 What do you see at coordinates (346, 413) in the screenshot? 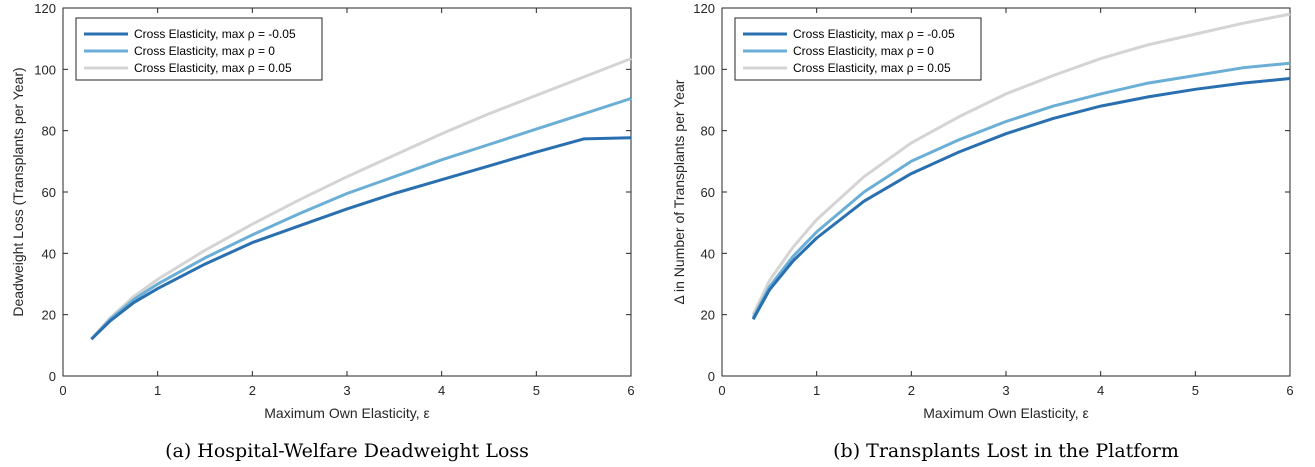
I see `panel-a-x-axis-label: Maximum Own Elasticity, ε` at bounding box center [346, 413].